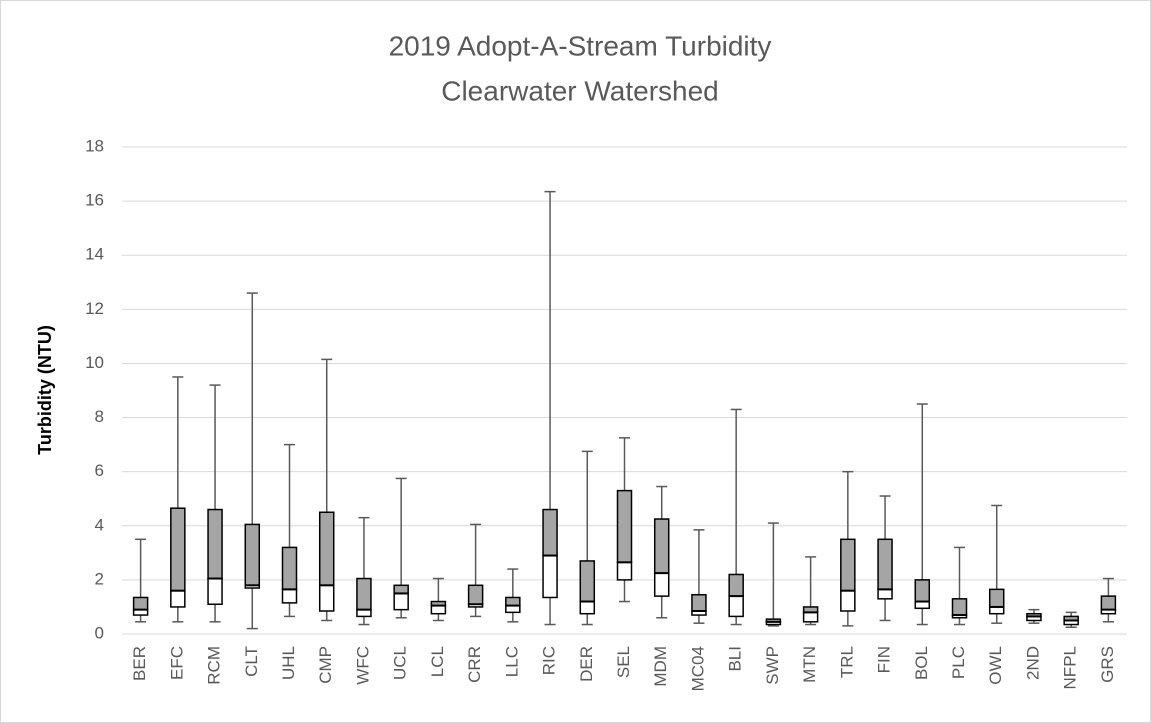 The height and width of the screenshot is (723, 1151). Describe the element at coordinates (214, 665) in the screenshot. I see `x-tick-label: RCM` at that location.